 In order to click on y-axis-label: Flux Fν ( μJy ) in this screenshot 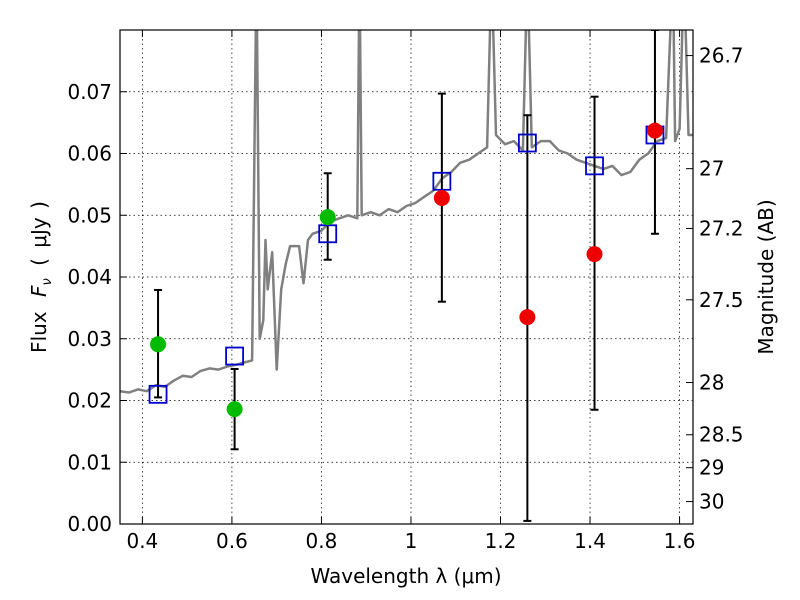, I will do `click(41, 277)`.